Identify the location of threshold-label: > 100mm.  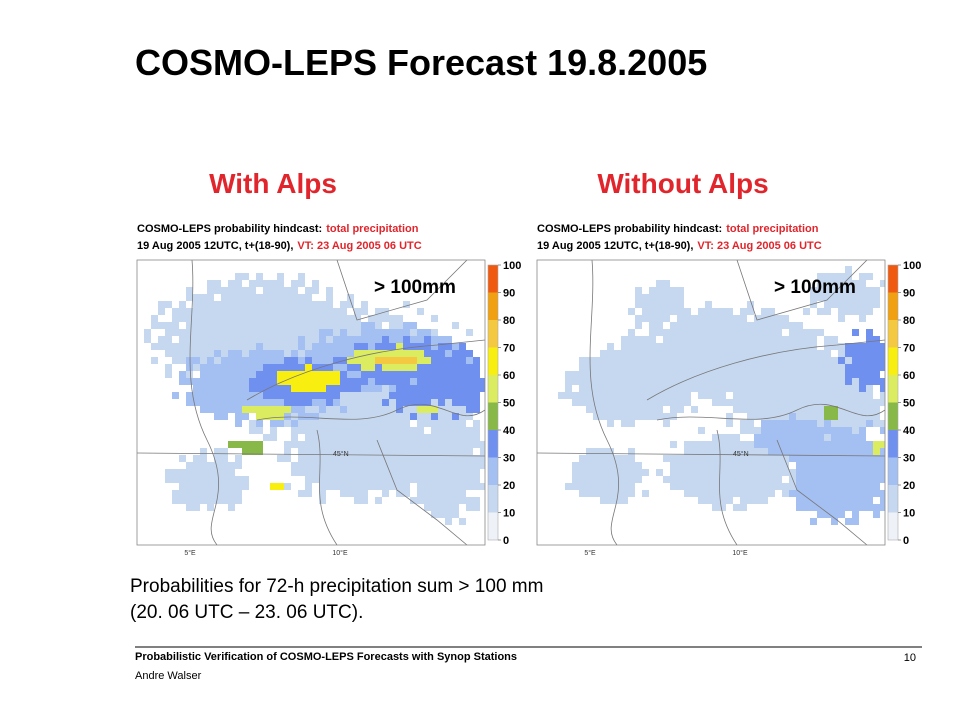
(815, 287).